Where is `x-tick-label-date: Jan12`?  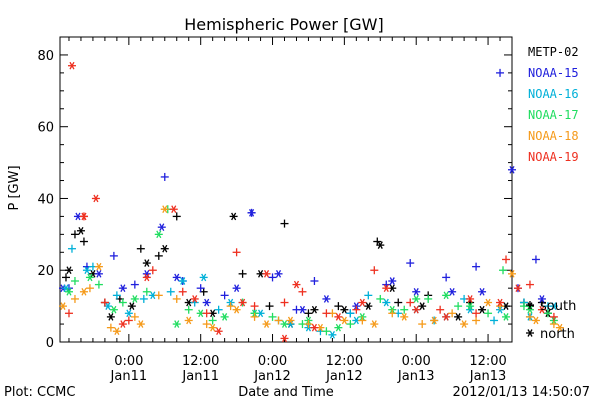 x-tick-label-date: Jan12 is located at coordinates (344, 376).